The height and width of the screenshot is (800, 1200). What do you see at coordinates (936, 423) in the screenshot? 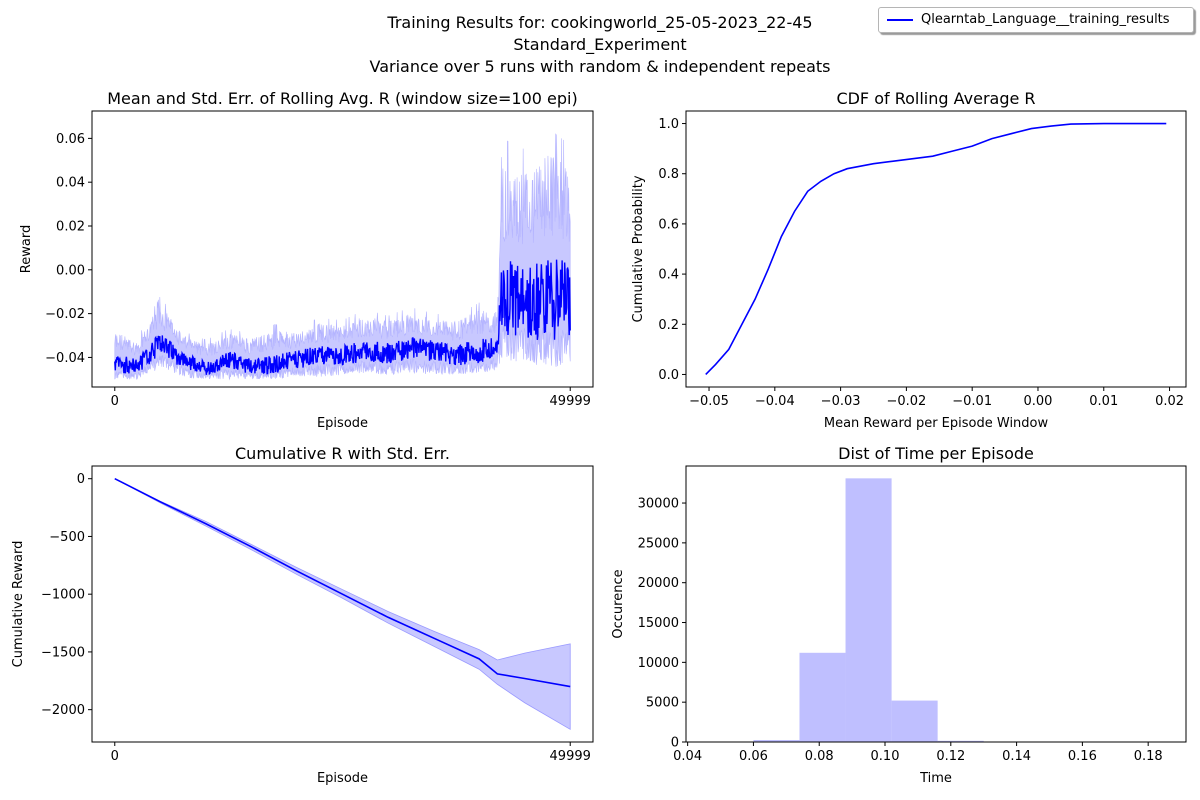
I see `x-axis-label: Mean Reward per Episode Window` at bounding box center [936, 423].